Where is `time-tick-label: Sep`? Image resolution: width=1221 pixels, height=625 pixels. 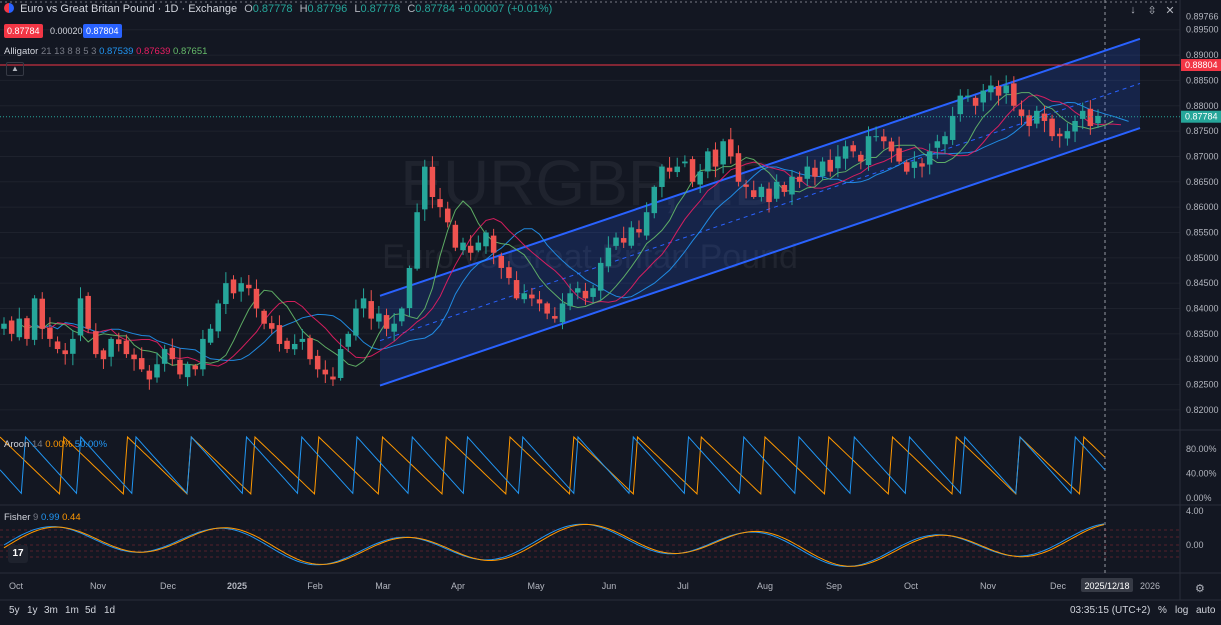
time-tick-label: Sep is located at coordinates (834, 586).